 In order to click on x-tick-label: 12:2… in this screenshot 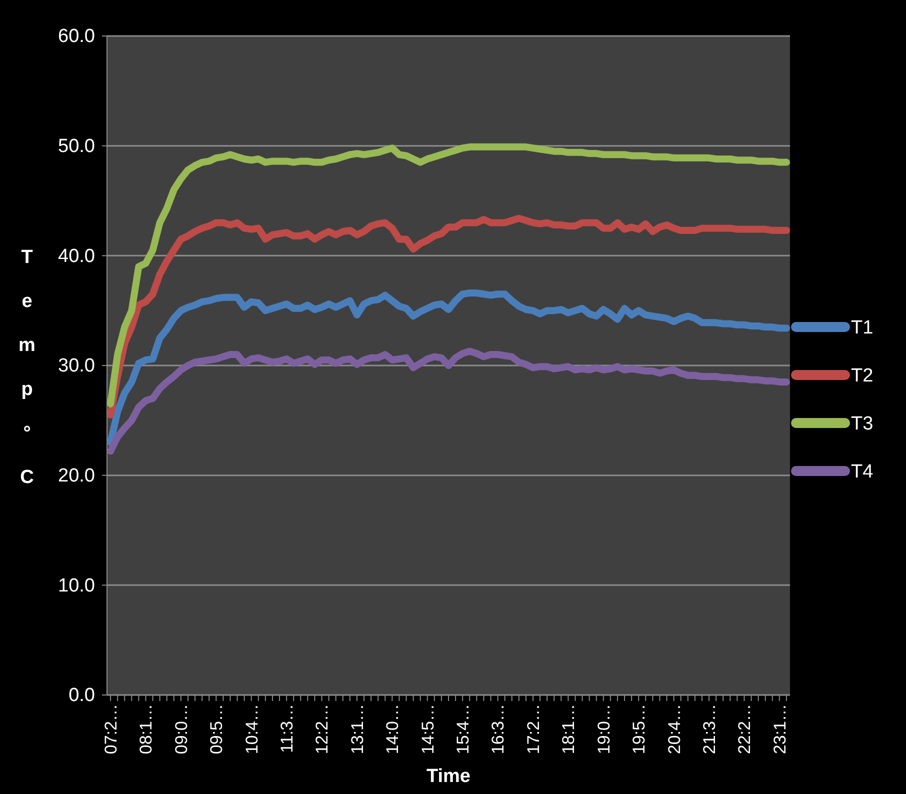, I will do `click(322, 729)`.